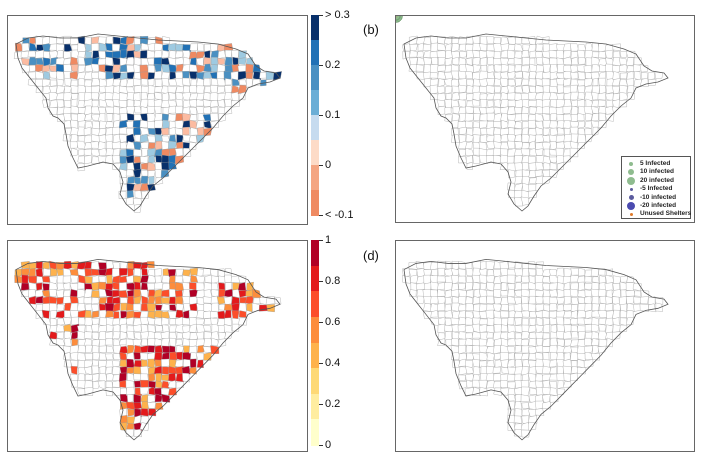 This screenshot has width=708, height=472. What do you see at coordinates (535, 349) in the screenshot?
I see `map-d` at bounding box center [535, 349].